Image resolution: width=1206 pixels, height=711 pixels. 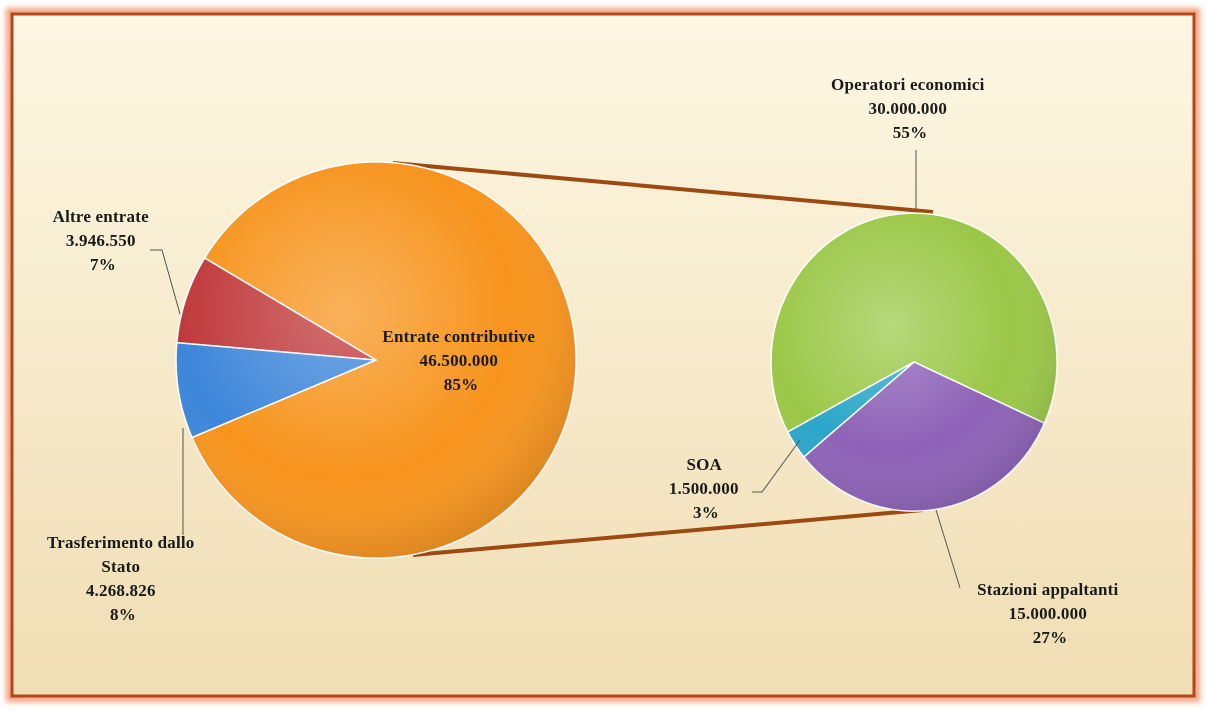 What do you see at coordinates (706, 488) in the screenshot?
I see `data-label-soa: SOA 1.500.000 3%` at bounding box center [706, 488].